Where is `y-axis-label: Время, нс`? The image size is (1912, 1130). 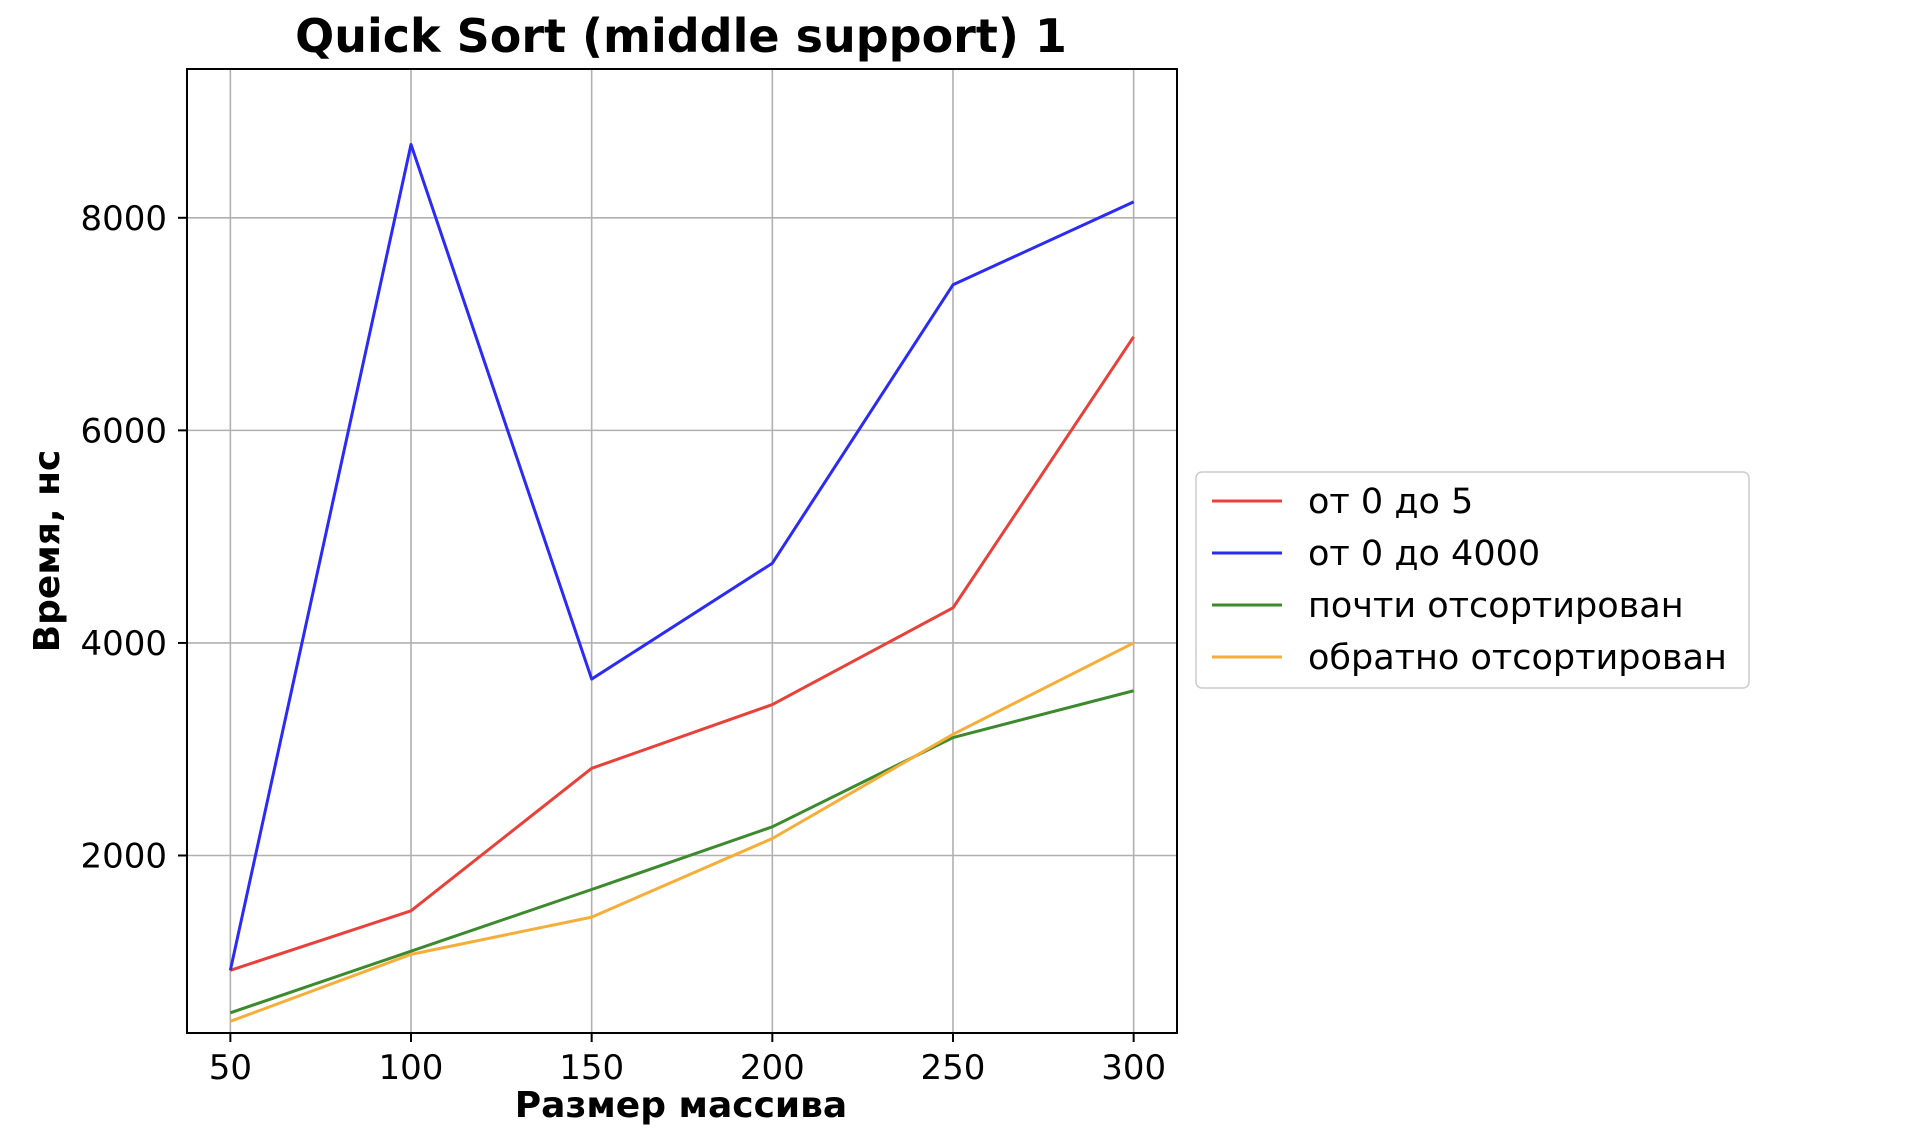
y-axis-label: Время, нс is located at coordinates (47, 551).